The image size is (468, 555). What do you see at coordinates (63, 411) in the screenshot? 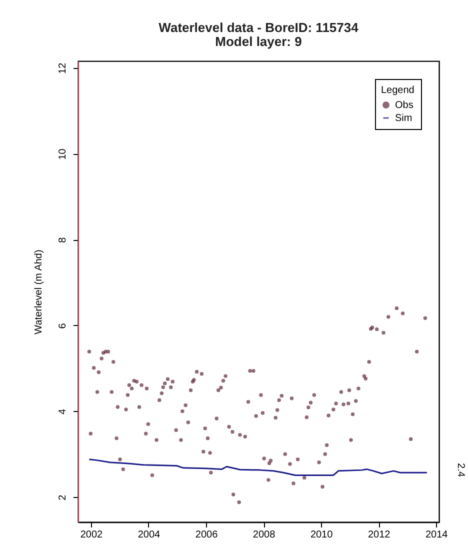
I see `y-tick-label: 4` at bounding box center [63, 411].